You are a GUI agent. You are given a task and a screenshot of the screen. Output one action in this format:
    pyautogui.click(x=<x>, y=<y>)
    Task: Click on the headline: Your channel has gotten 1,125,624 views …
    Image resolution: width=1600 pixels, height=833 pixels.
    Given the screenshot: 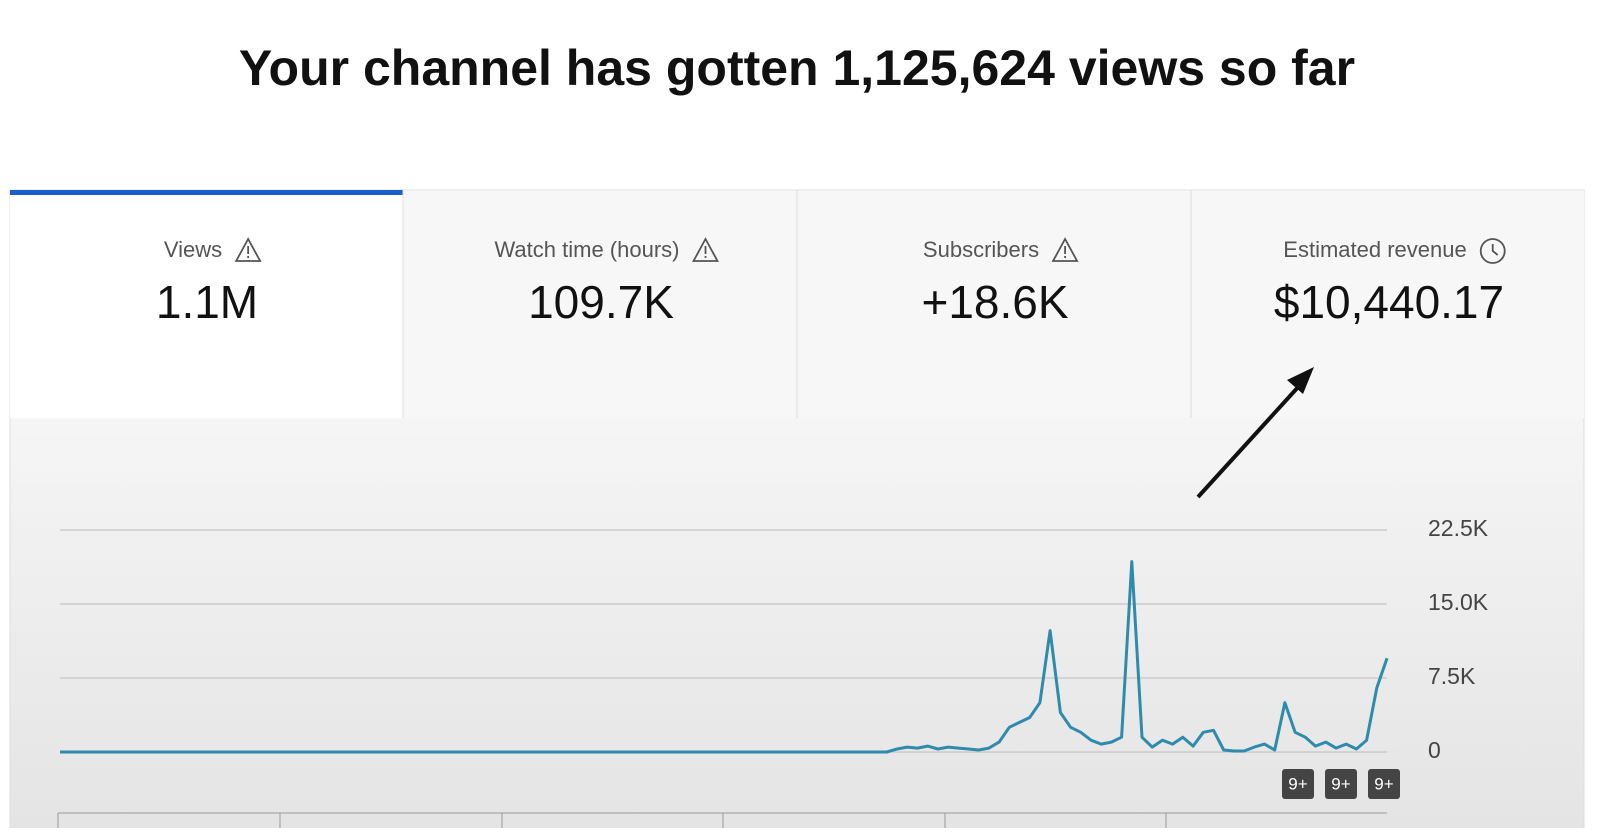 What is the action you would take?
    pyautogui.click(x=797, y=68)
    